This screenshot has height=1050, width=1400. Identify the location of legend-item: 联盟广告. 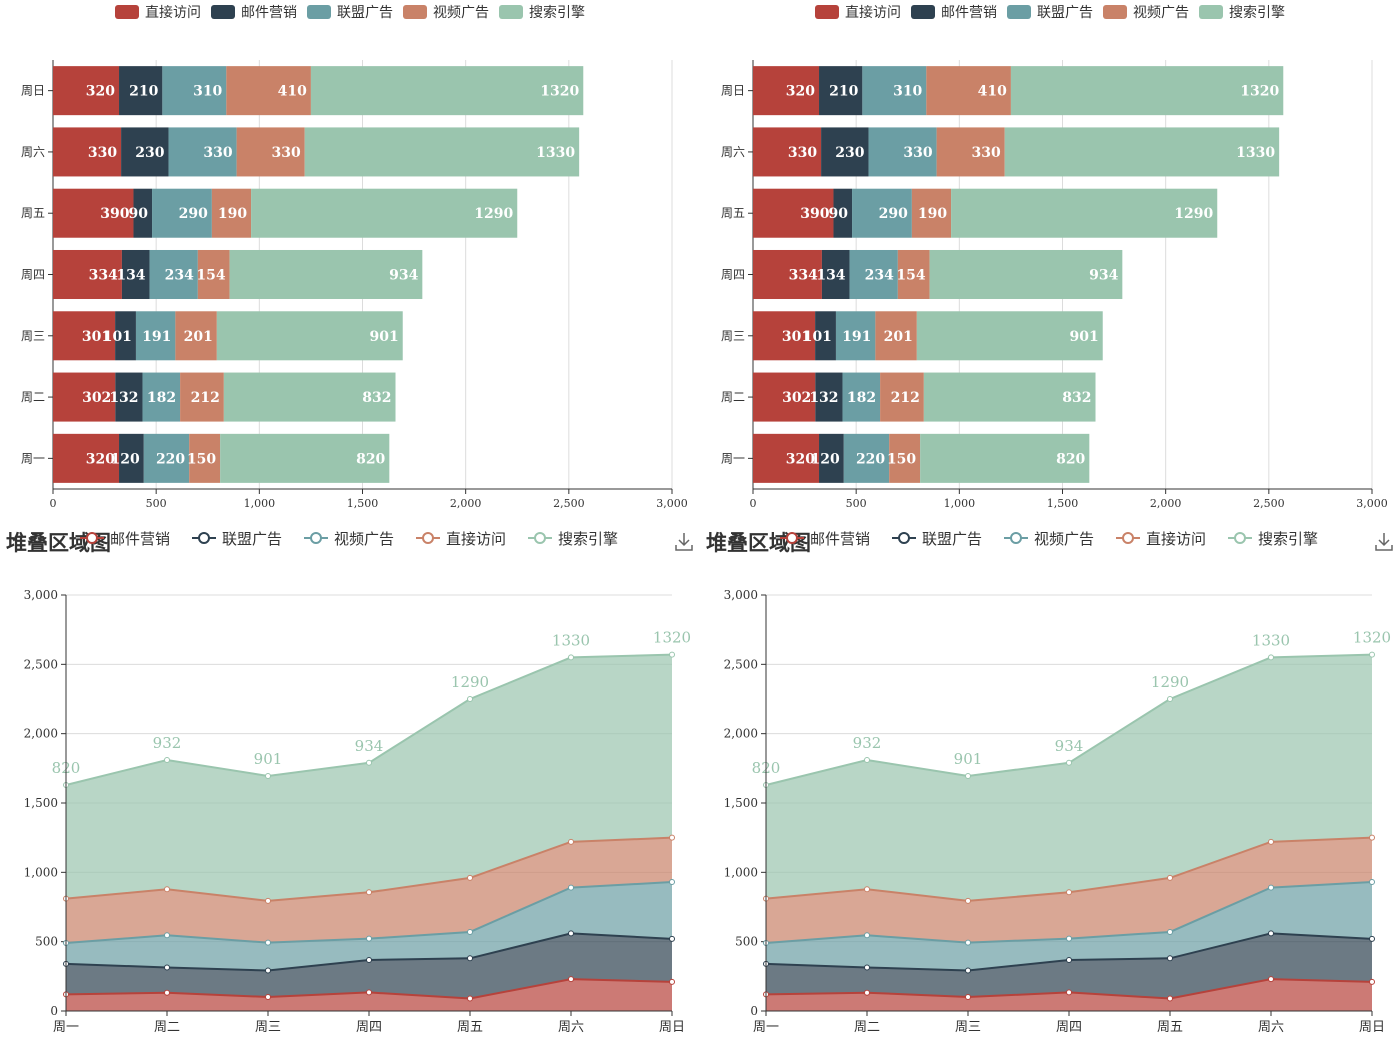
(237, 539).